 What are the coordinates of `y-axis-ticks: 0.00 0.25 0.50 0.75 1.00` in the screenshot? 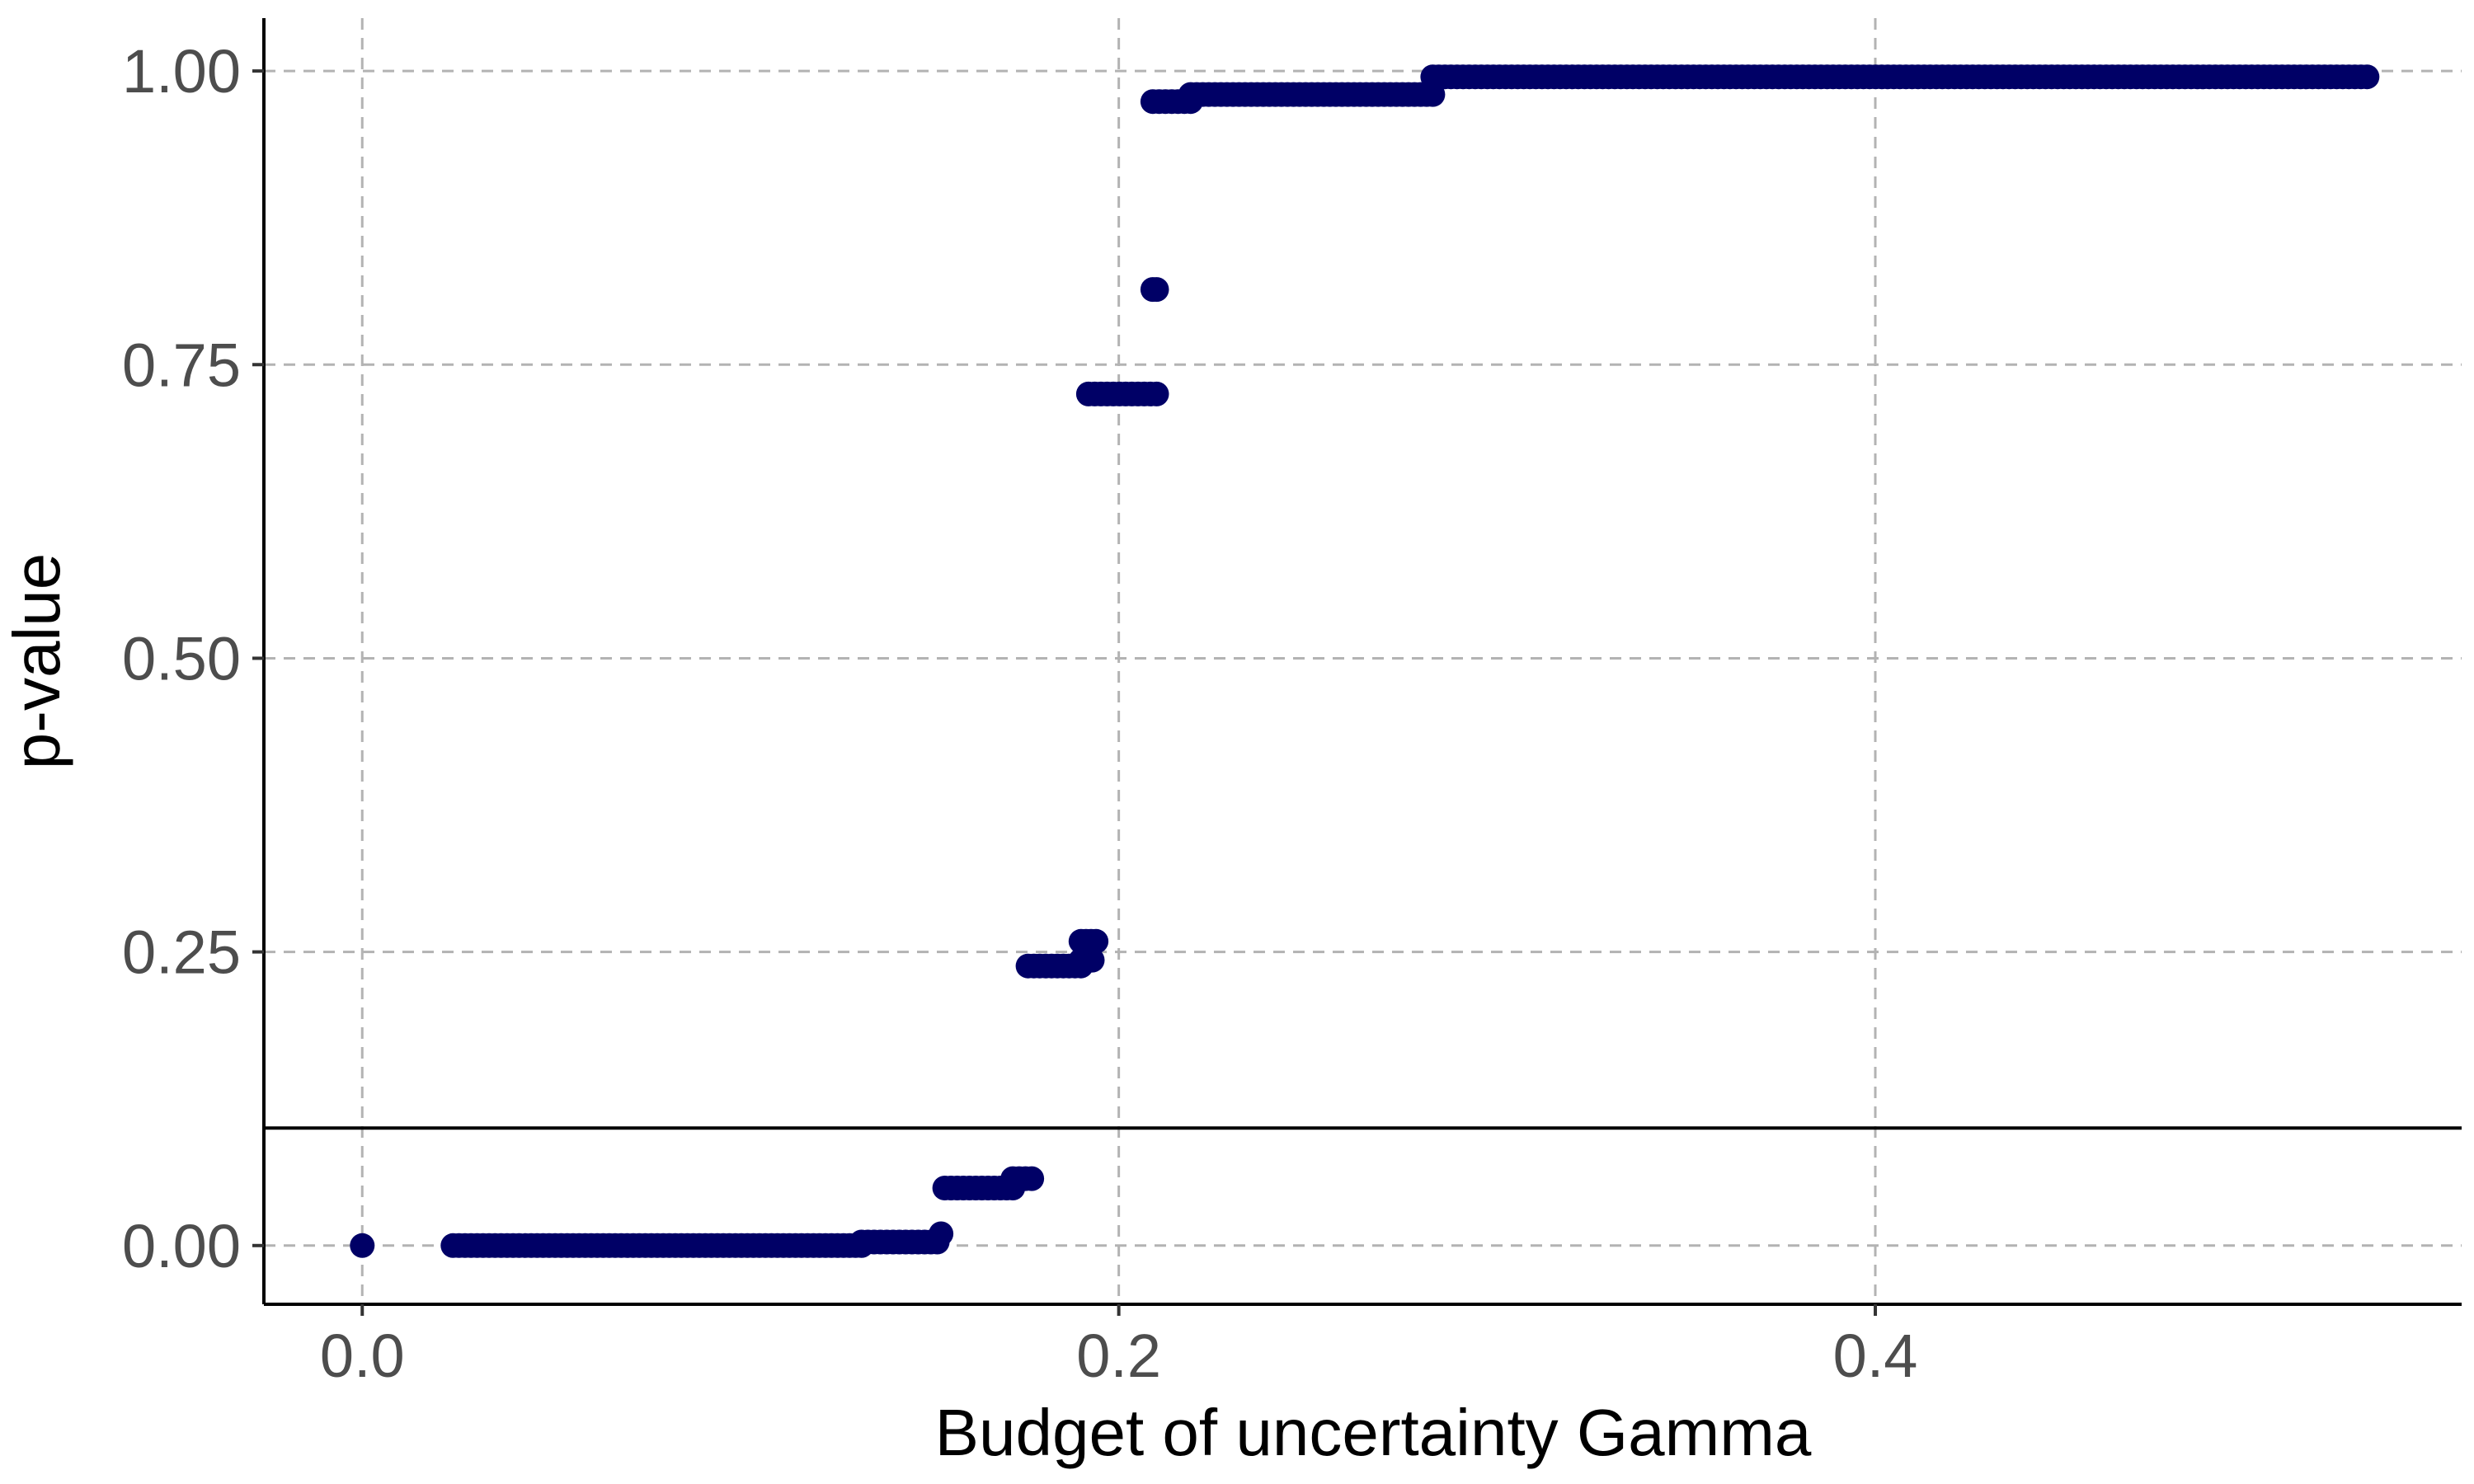 It's located at (193, 658).